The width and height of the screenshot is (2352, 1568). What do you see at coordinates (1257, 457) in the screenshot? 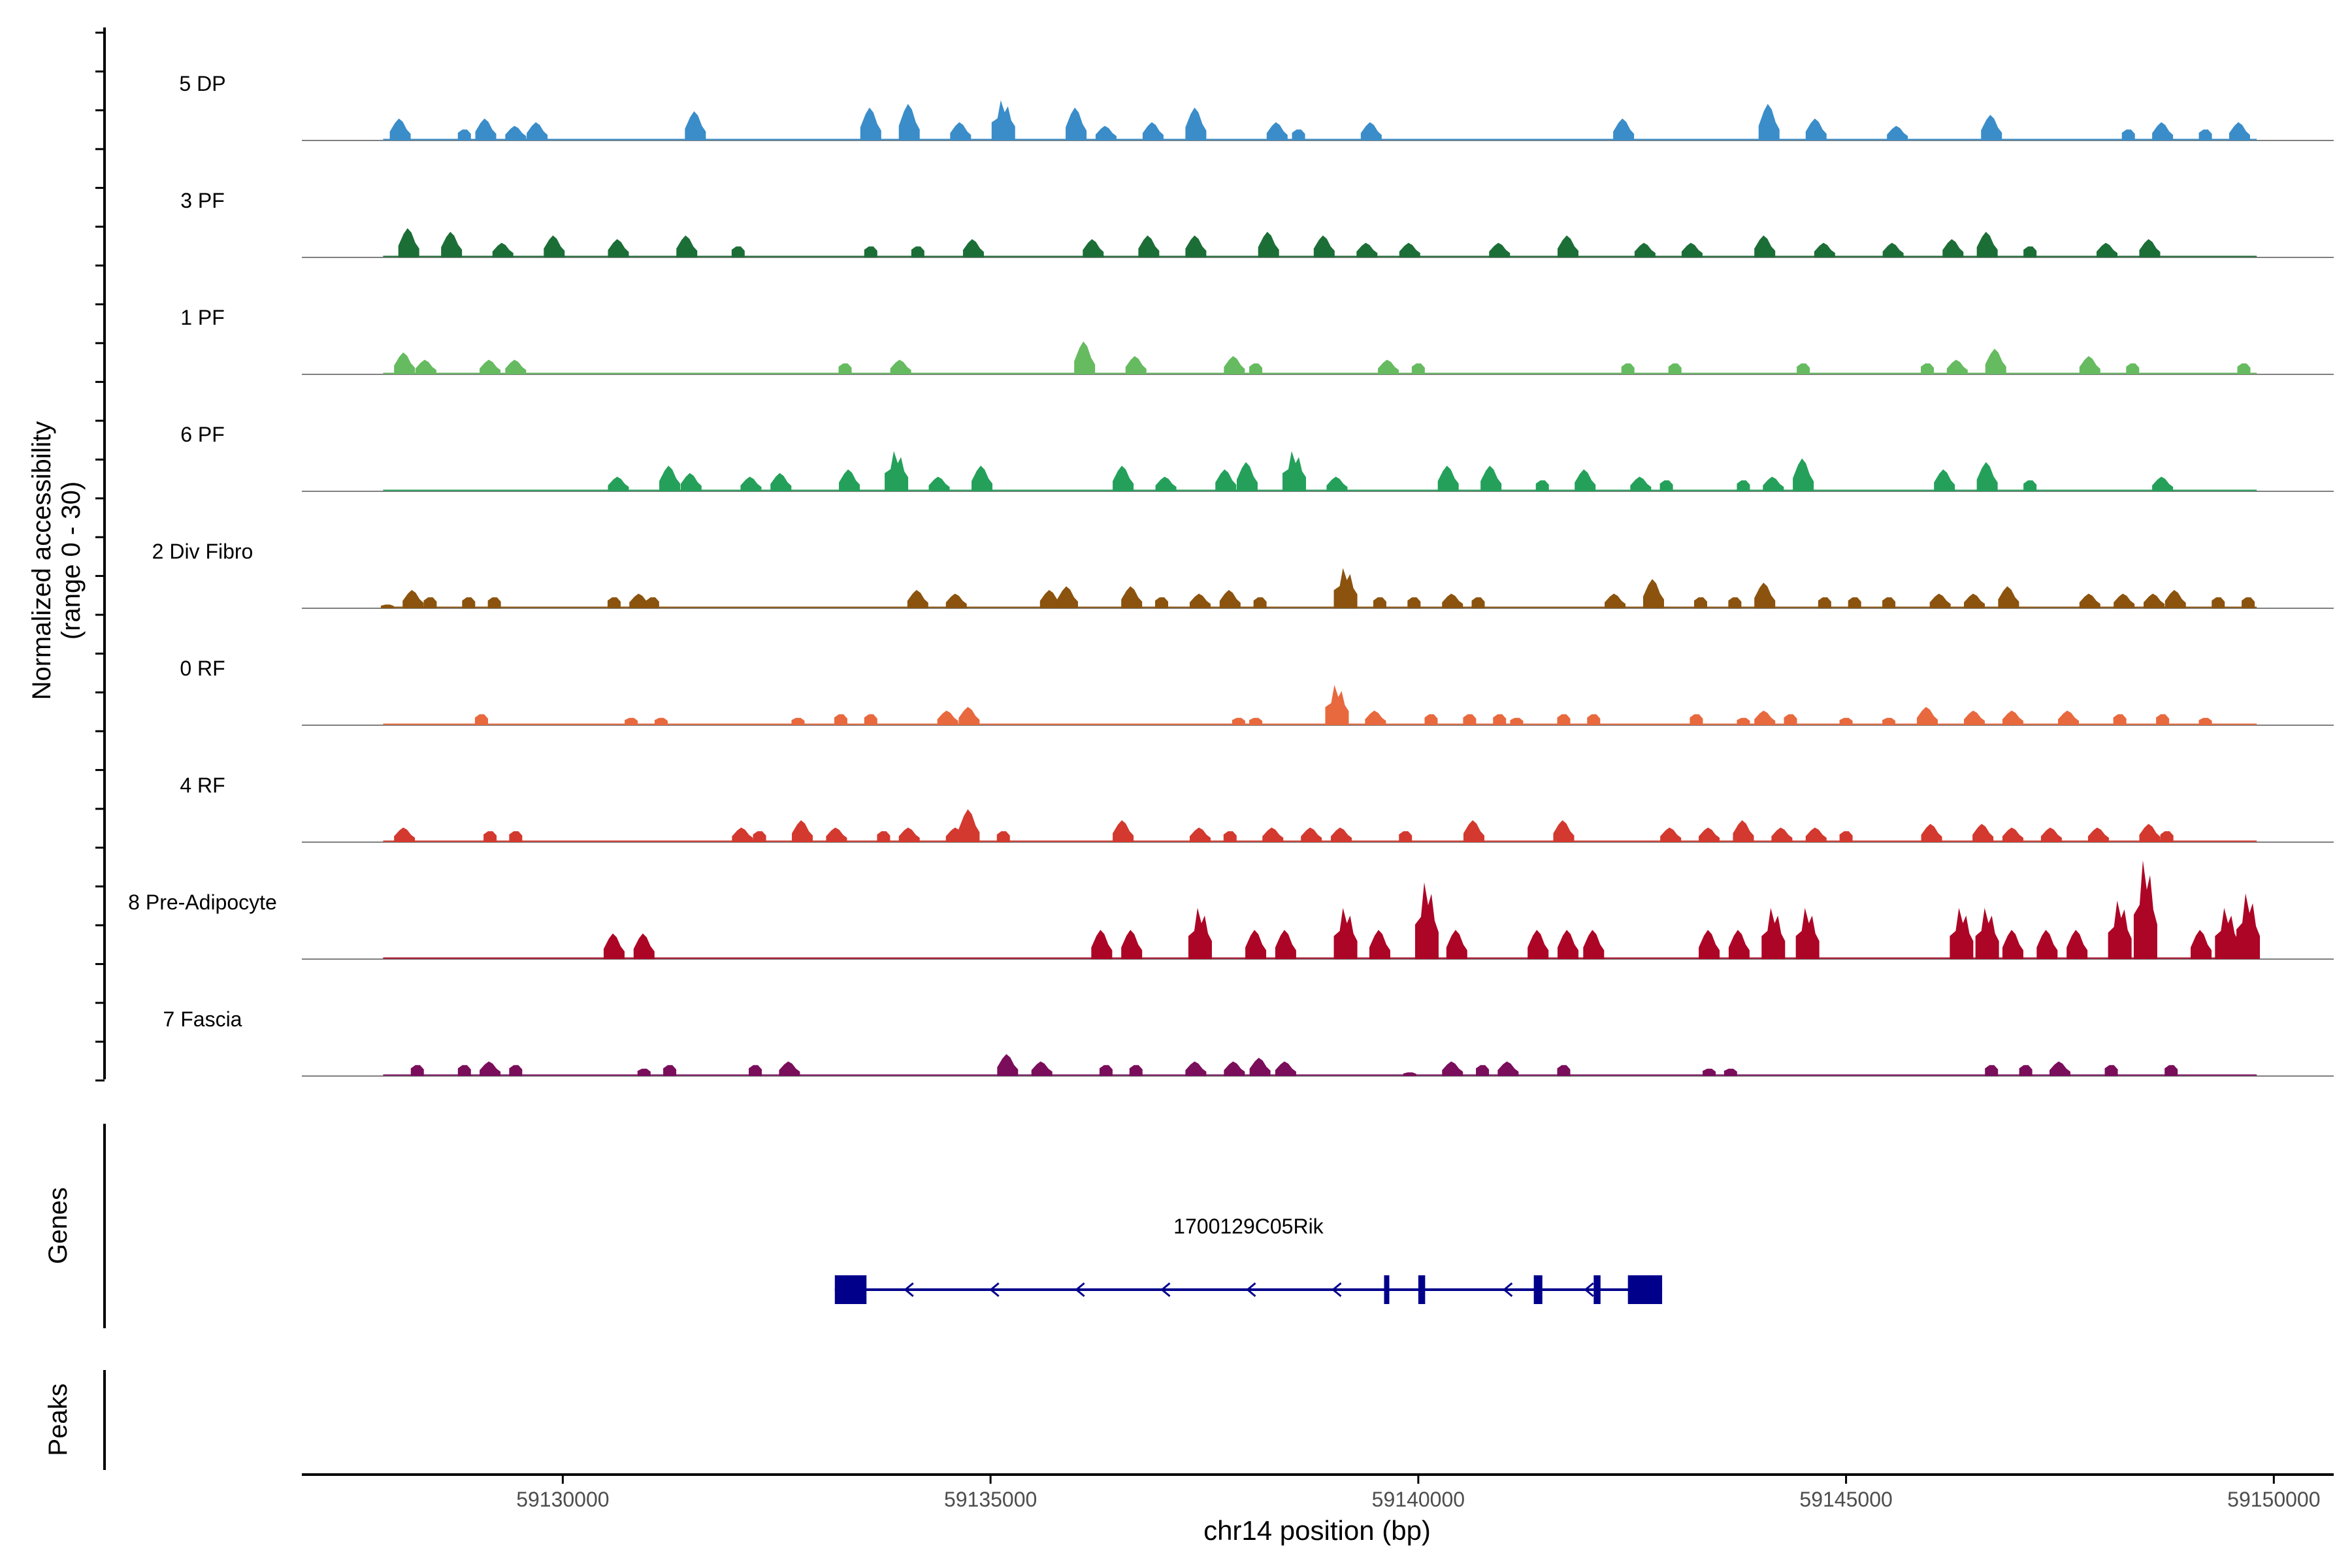
I see `track-6-pf: 6 PF` at bounding box center [1257, 457].